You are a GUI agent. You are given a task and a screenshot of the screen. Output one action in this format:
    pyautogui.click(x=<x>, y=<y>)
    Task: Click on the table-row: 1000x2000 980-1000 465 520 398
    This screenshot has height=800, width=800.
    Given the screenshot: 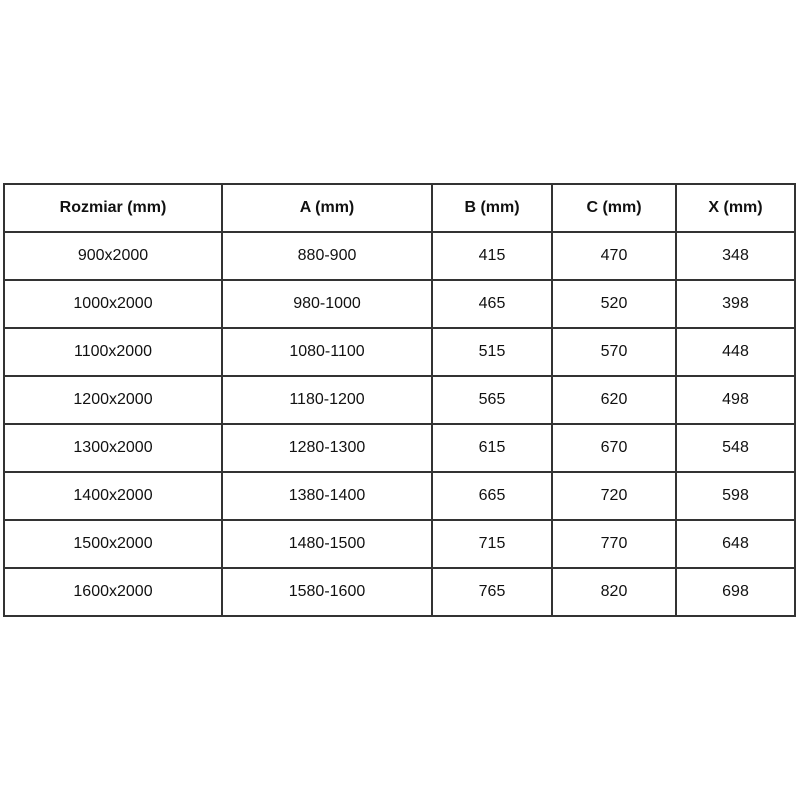 What is the action you would take?
    pyautogui.click(x=399, y=304)
    